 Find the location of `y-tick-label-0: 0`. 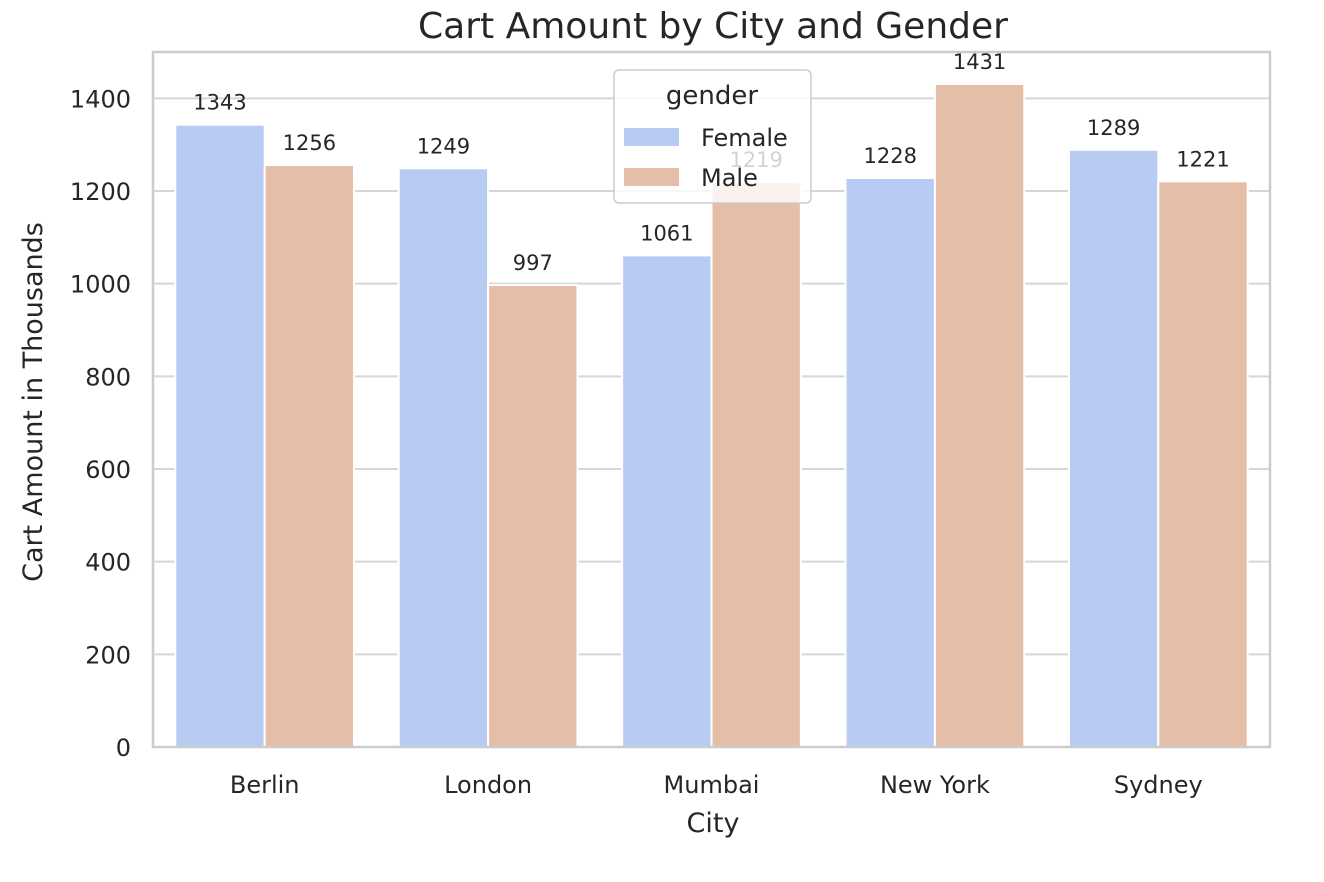

y-tick-label-0: 0 is located at coordinates (123, 748).